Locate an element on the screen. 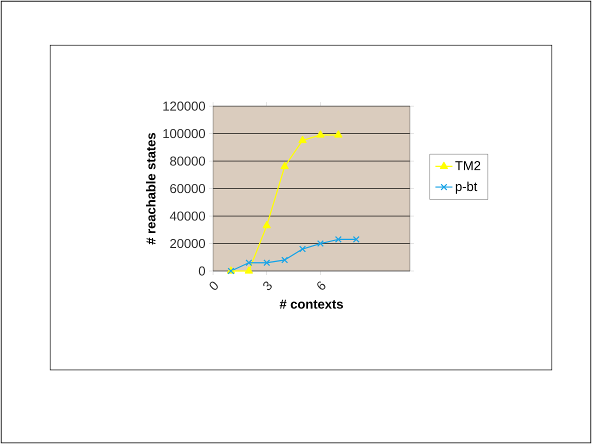 This screenshot has width=592, height=444. y-tick-label: 120000 is located at coordinates (184, 106).